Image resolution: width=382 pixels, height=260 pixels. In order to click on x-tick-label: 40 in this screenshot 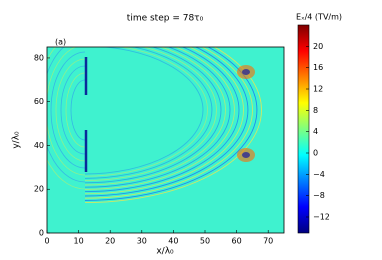, I will do `click(173, 241)`.